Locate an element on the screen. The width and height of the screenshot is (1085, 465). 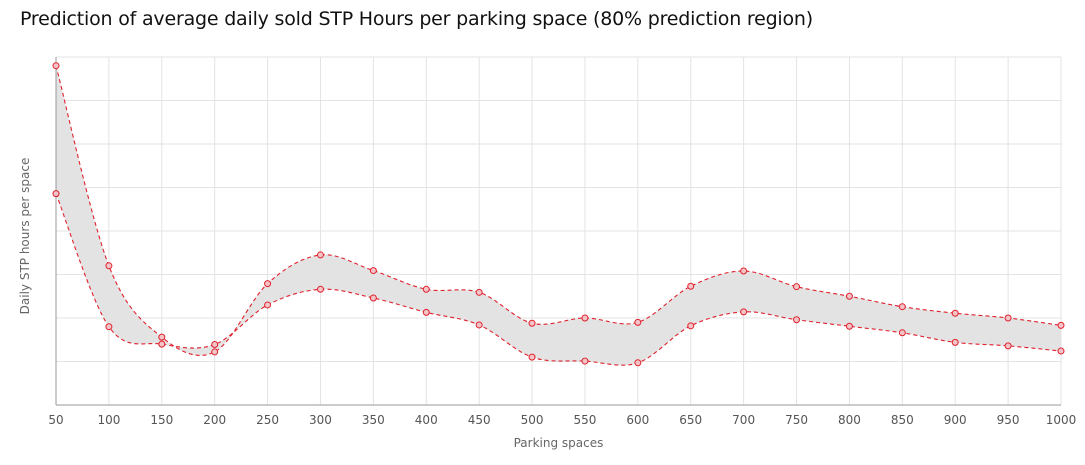
x-tick-label: 1000 is located at coordinates (1061, 420).